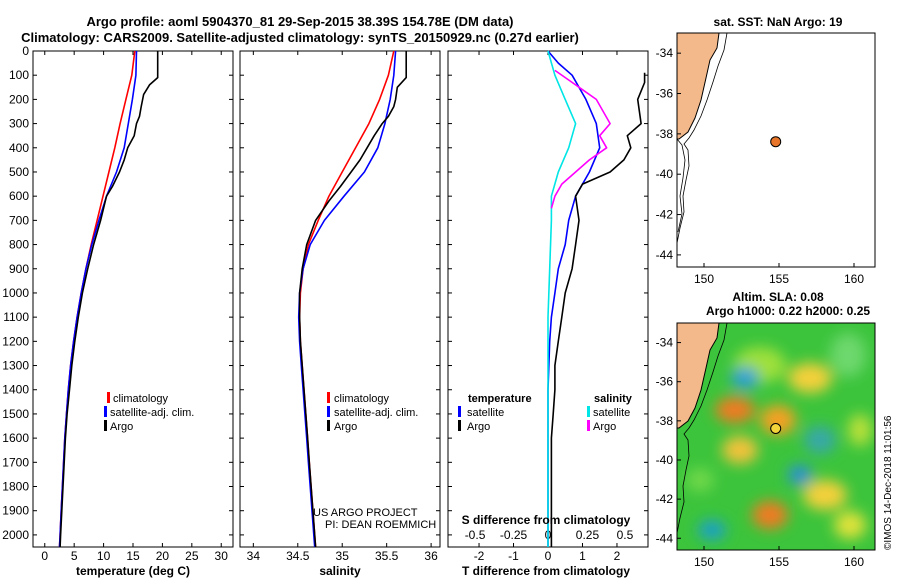 The height and width of the screenshot is (580, 900). Describe the element at coordinates (15, 487) in the screenshot. I see `y-tick-label: 1800` at that location.